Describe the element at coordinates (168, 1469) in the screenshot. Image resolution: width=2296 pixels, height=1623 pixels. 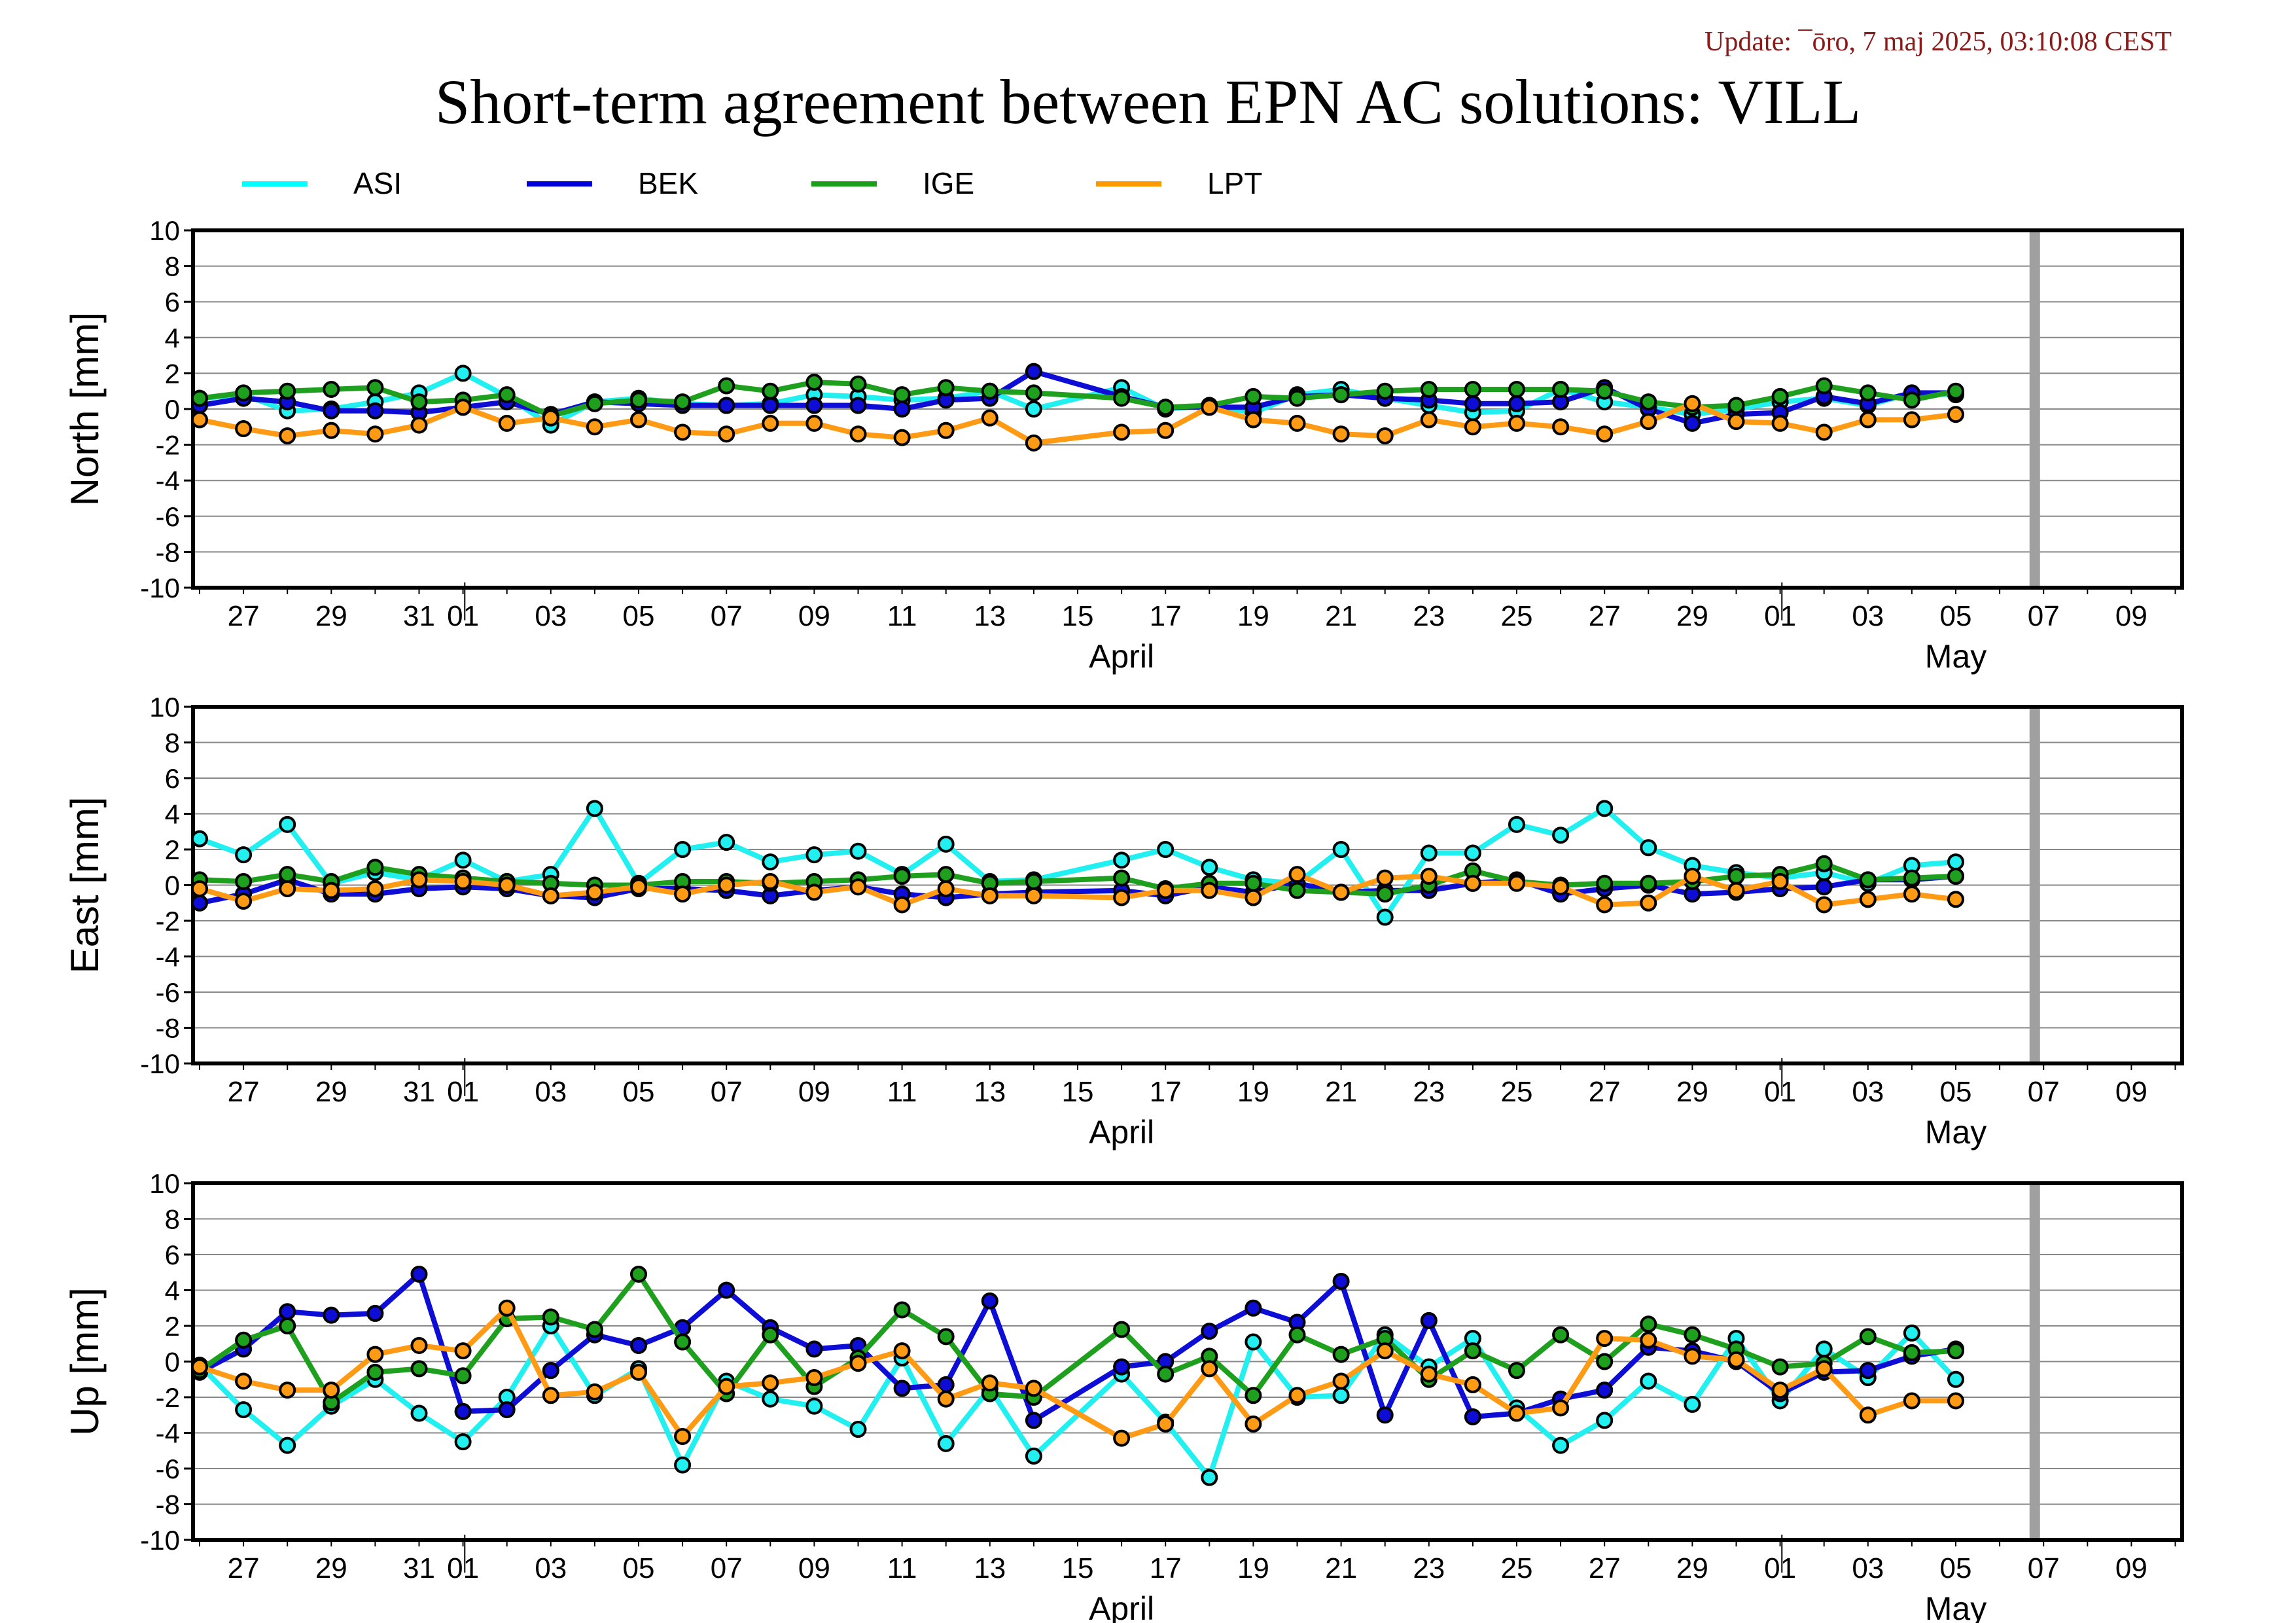
I see `y-tick-label: -6` at that location.